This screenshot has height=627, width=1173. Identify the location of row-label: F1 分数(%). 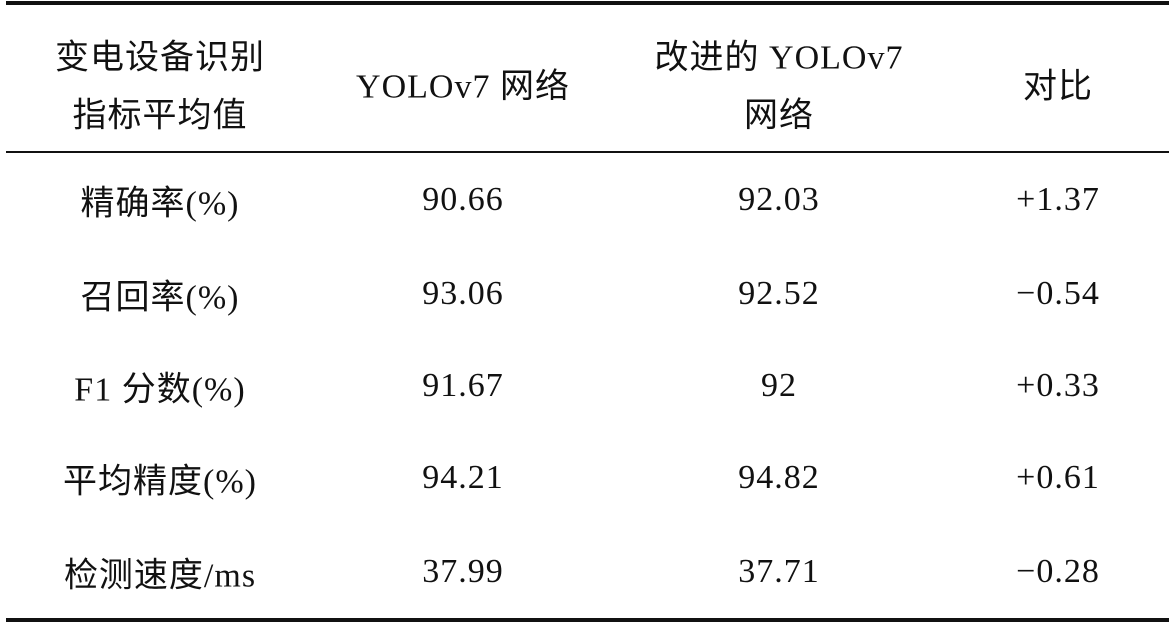
(160, 390).